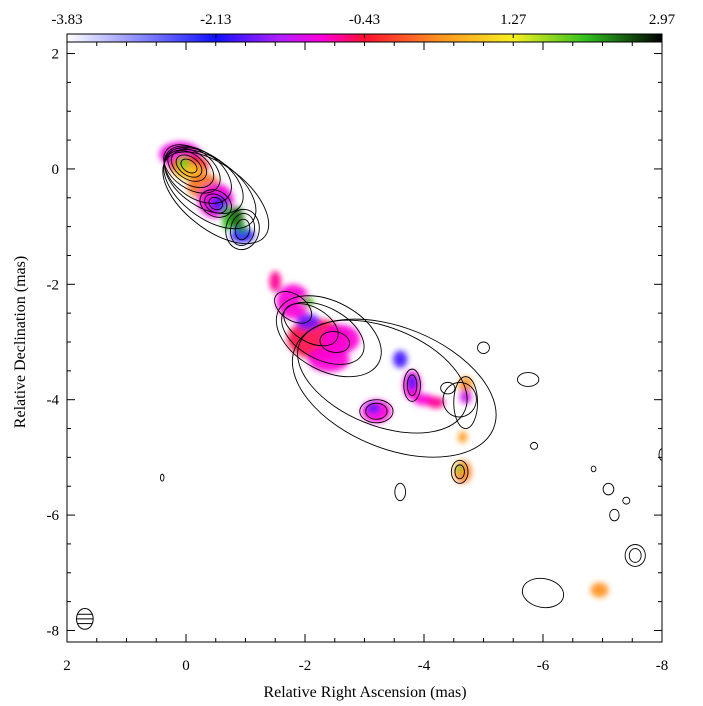 This screenshot has width=703, height=706. Describe the element at coordinates (662, 666) in the screenshot. I see `x-tick-label: -8` at that location.